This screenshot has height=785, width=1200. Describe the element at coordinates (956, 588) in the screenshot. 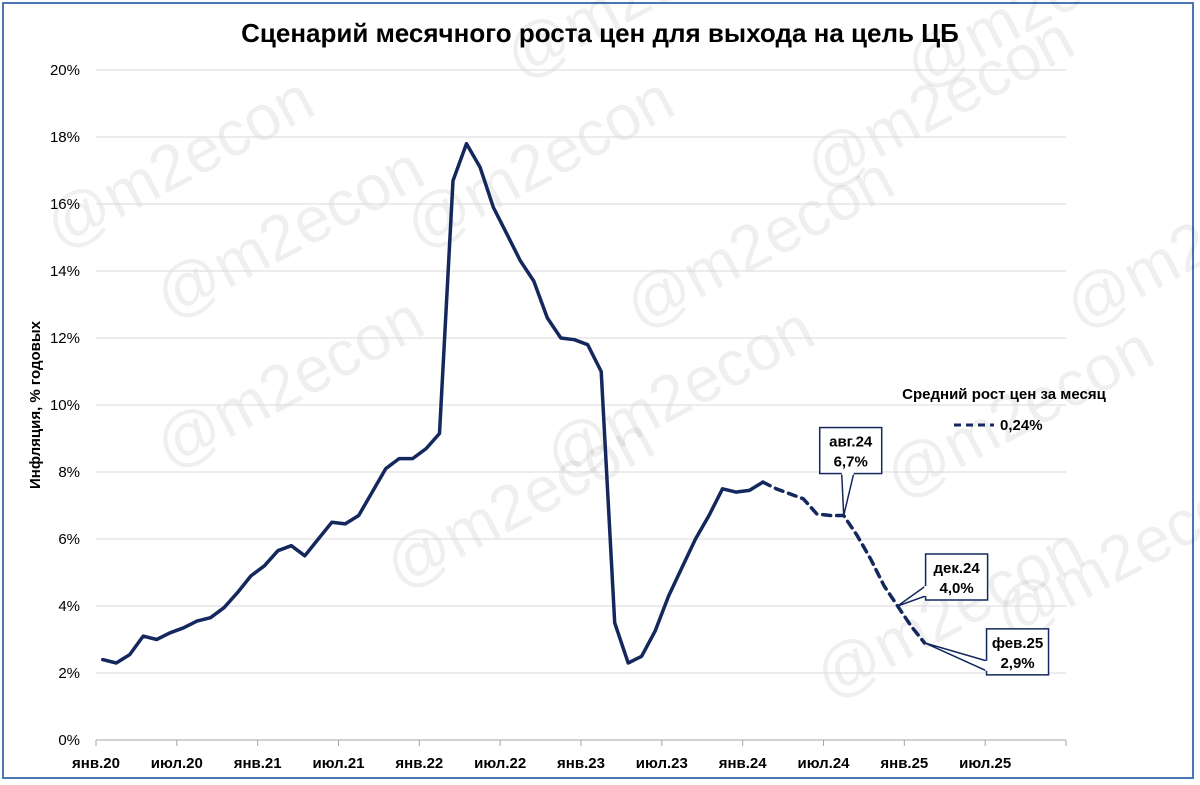

I see `callout-value-label: 4,0%` at that location.